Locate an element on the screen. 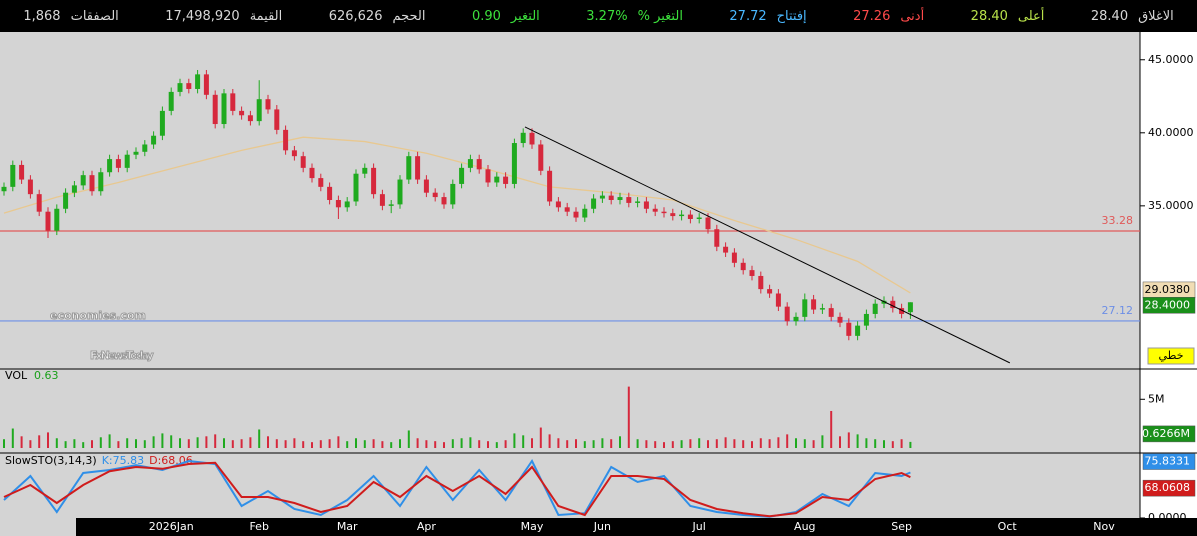 The width and height of the screenshot is (1197, 536). volume-value-label-box is located at coordinates (1169, 434).